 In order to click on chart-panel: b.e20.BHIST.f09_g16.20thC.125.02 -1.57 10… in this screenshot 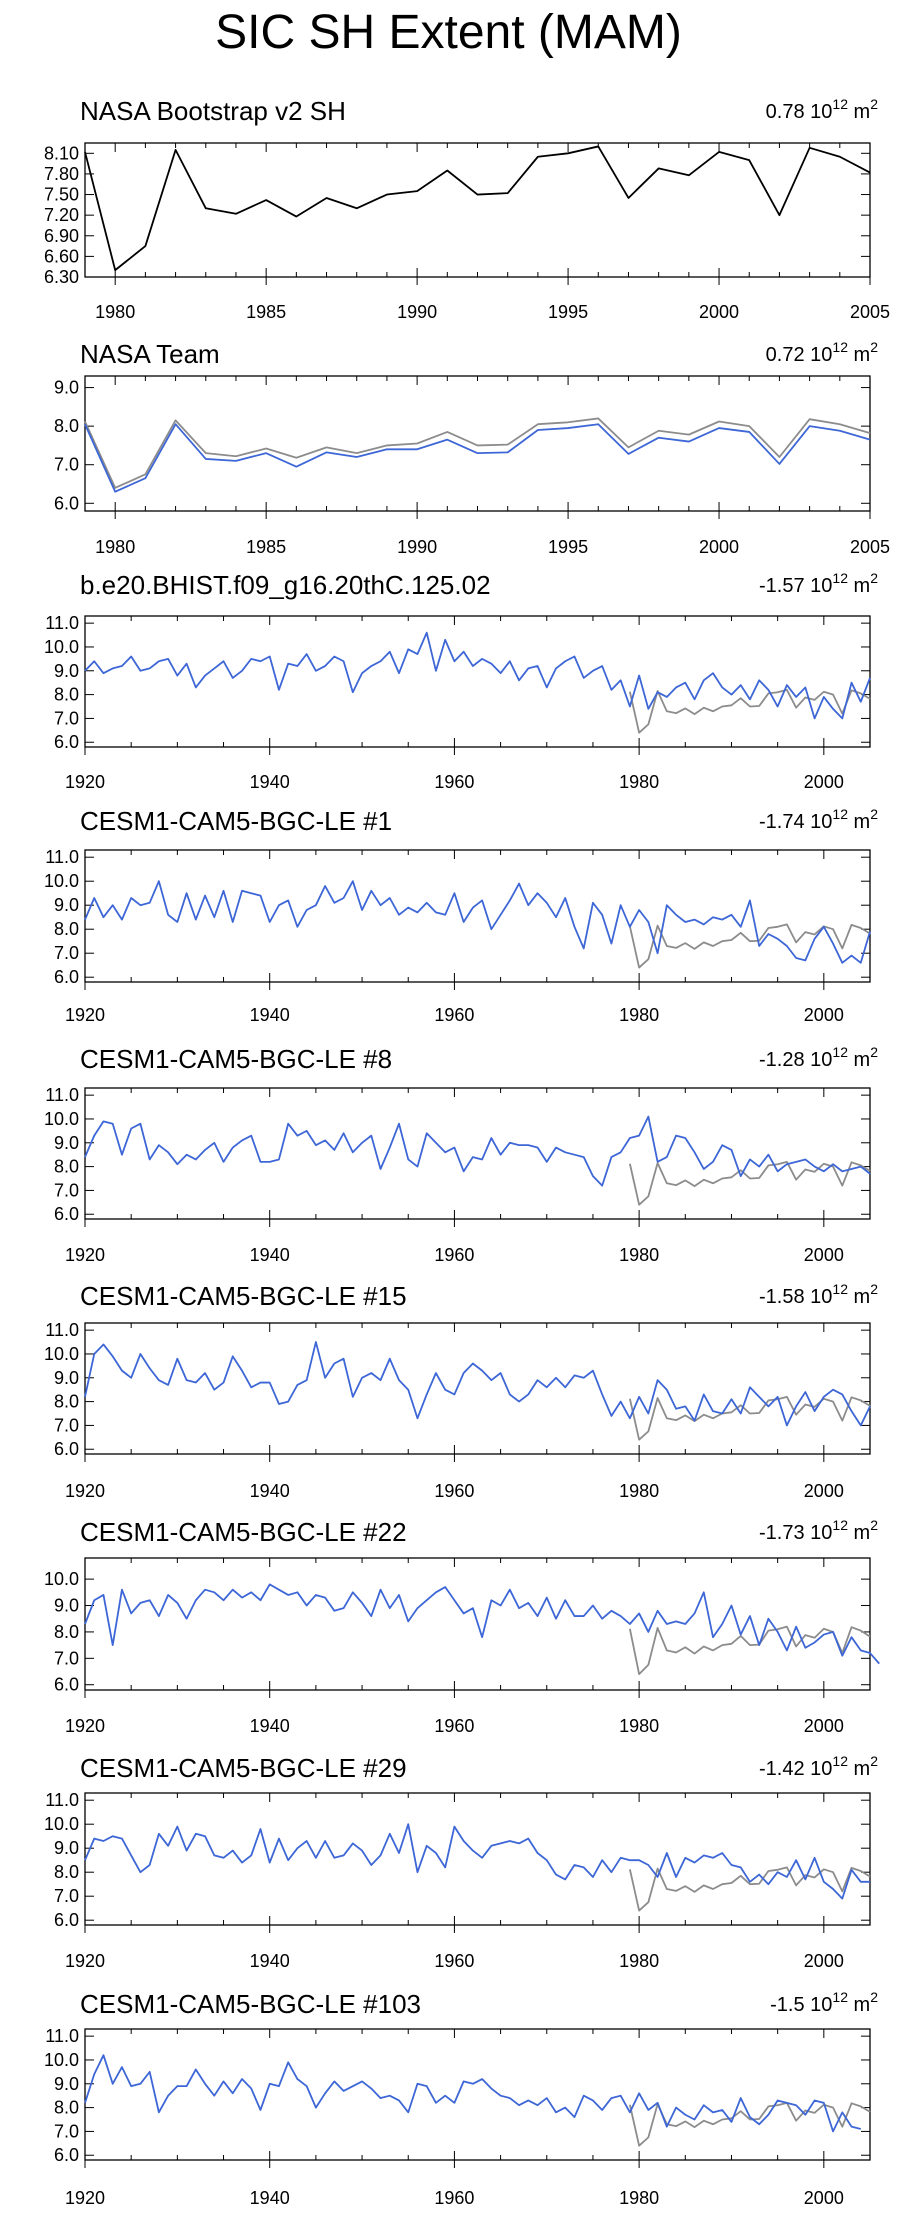, I will do `click(461, 681)`.